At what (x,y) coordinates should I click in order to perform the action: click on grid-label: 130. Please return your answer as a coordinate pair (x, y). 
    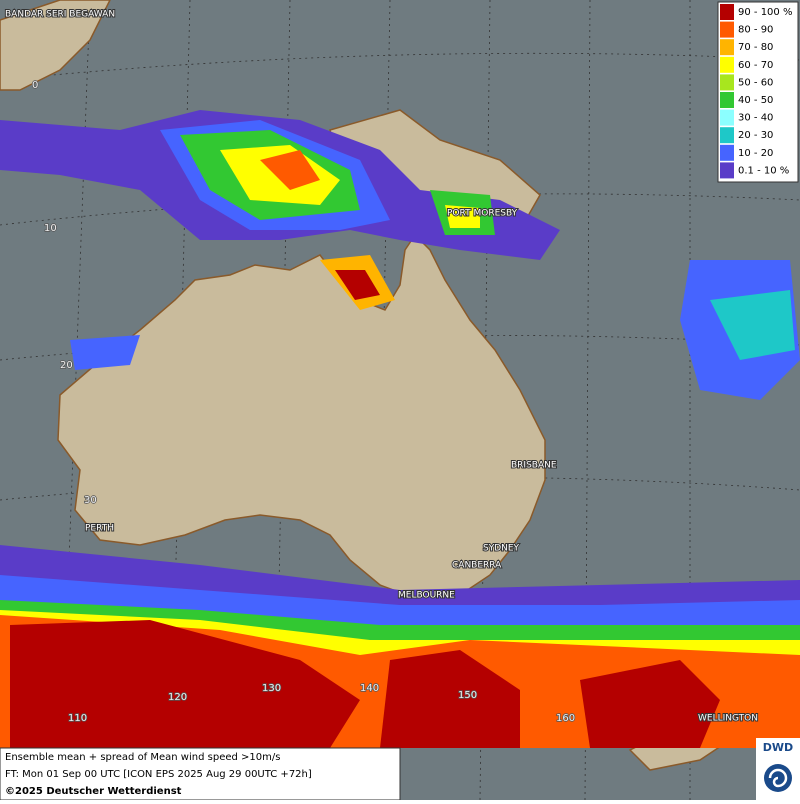
    Looking at the image, I should click on (271, 688).